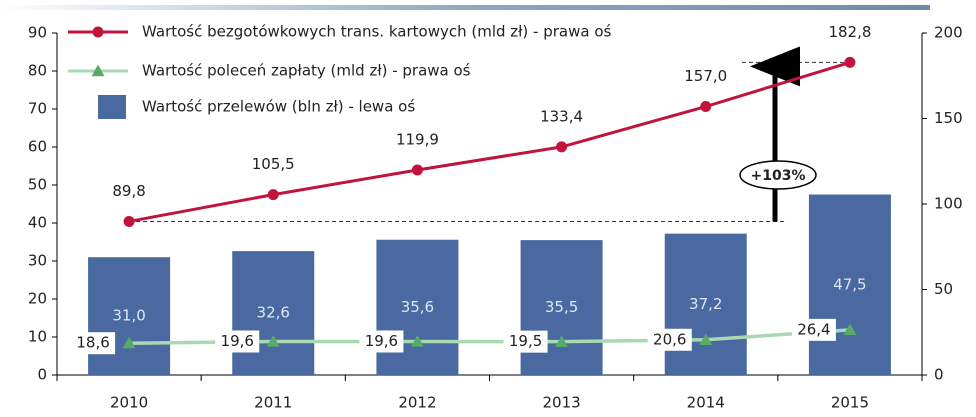  I want to click on point-label: 20,6, so click(669, 339).